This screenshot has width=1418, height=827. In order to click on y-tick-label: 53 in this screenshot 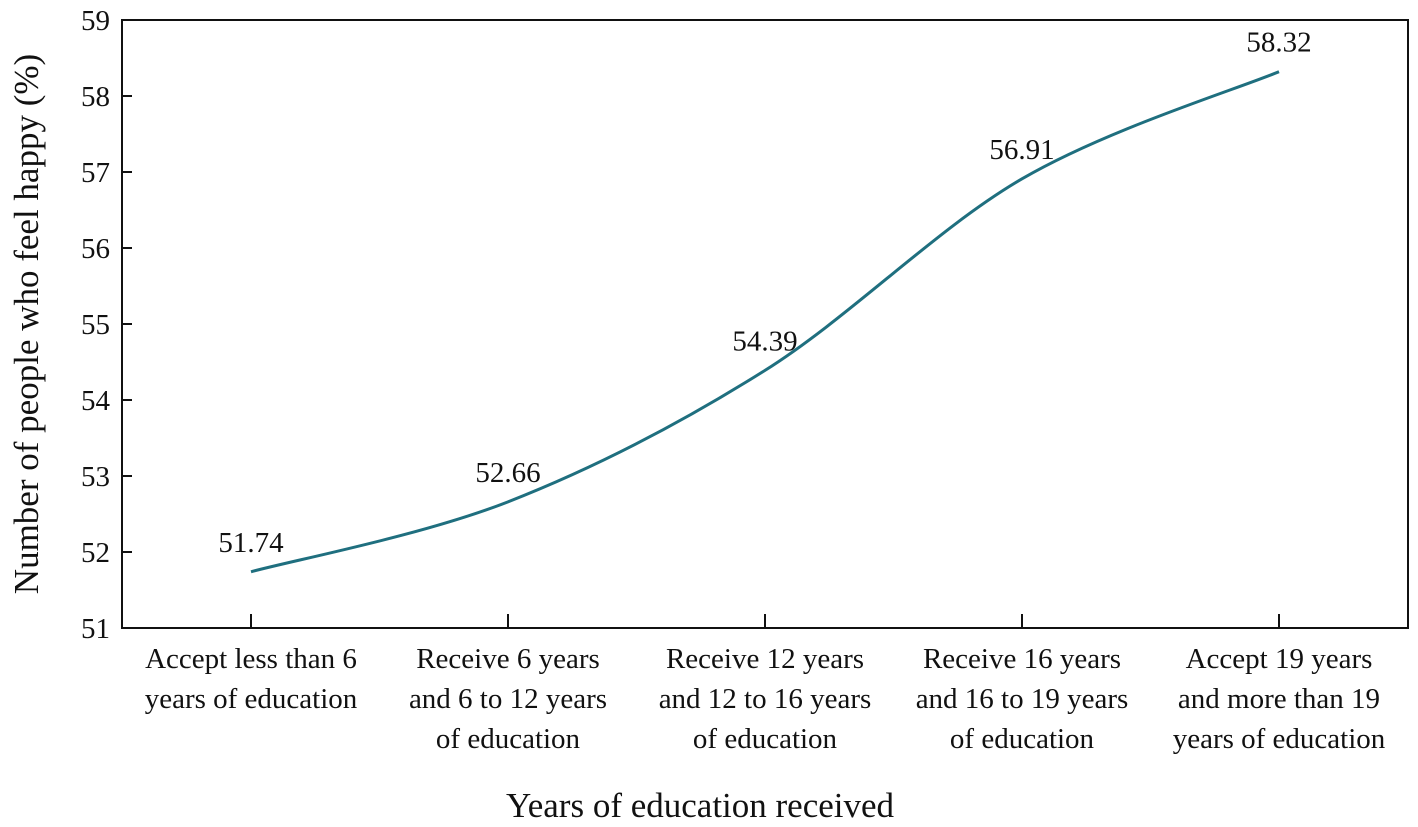, I will do `click(95, 477)`.